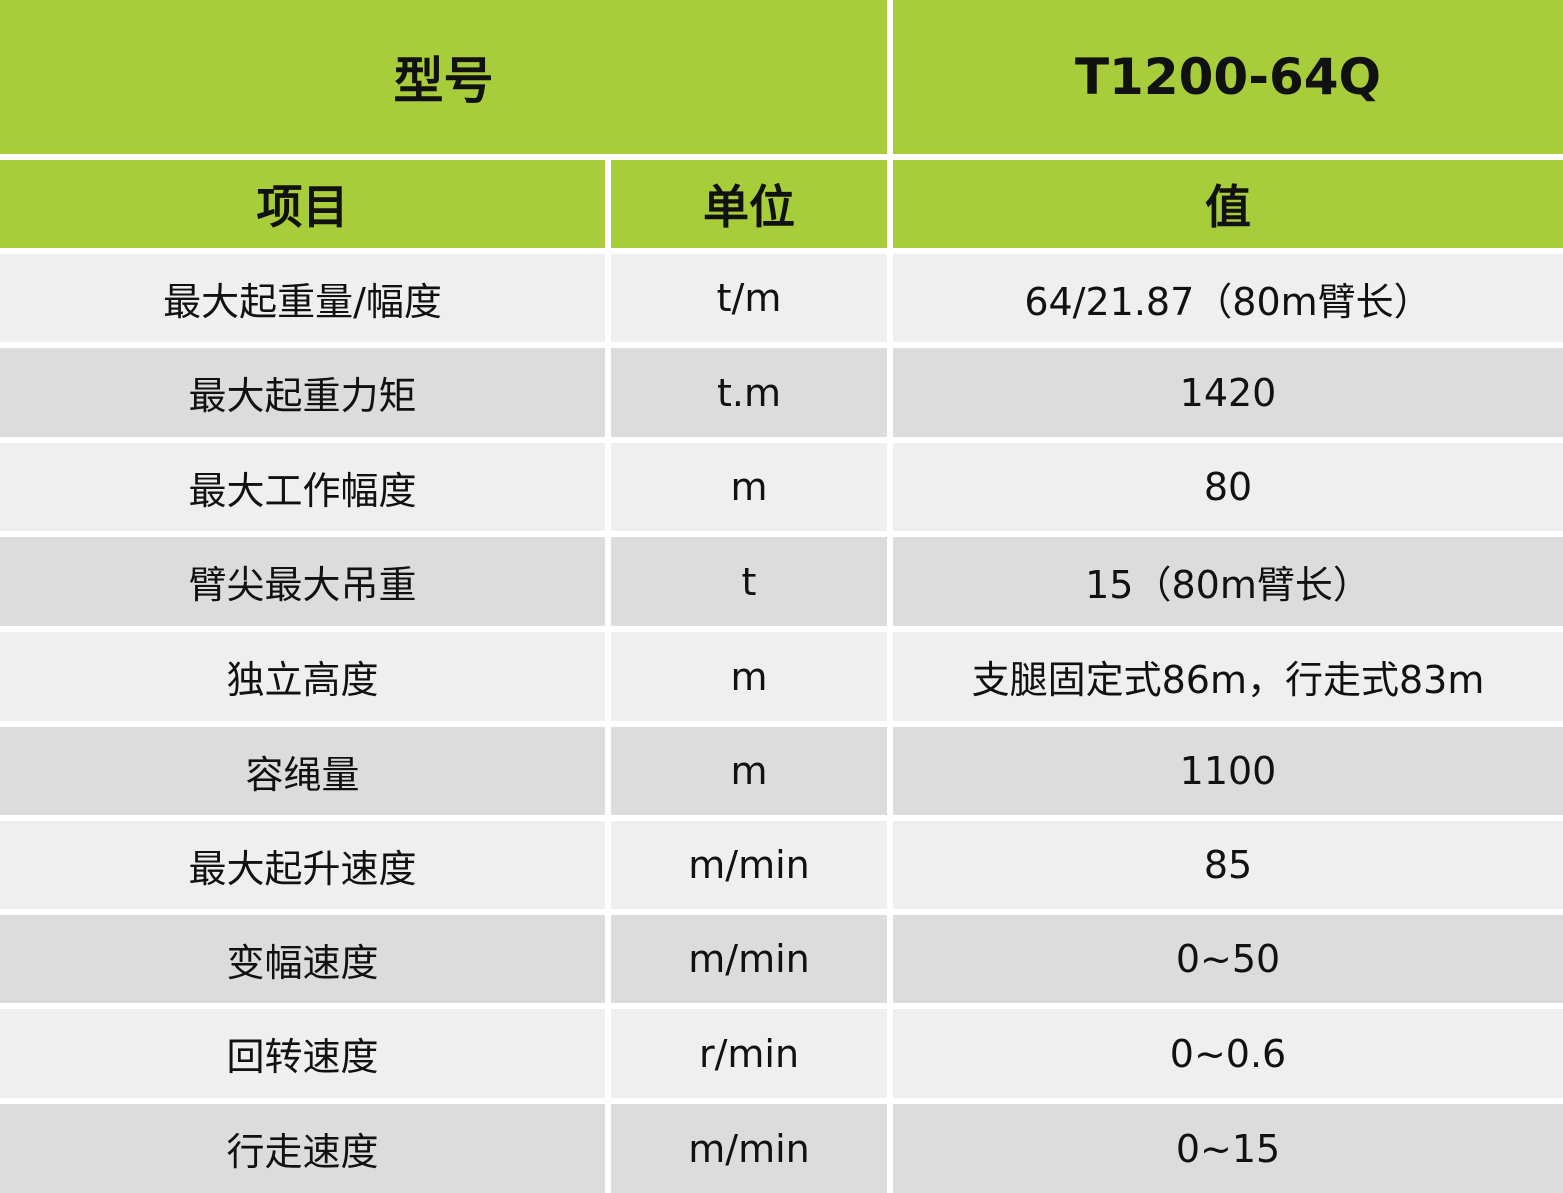  What do you see at coordinates (302, 581) in the screenshot?
I see `table-cell-item: 臂尖最大吊重` at bounding box center [302, 581].